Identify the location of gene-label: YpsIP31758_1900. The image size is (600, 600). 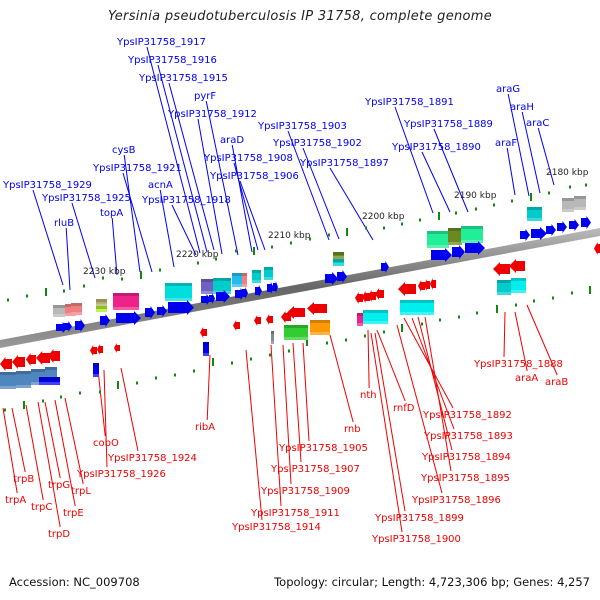
(416, 539).